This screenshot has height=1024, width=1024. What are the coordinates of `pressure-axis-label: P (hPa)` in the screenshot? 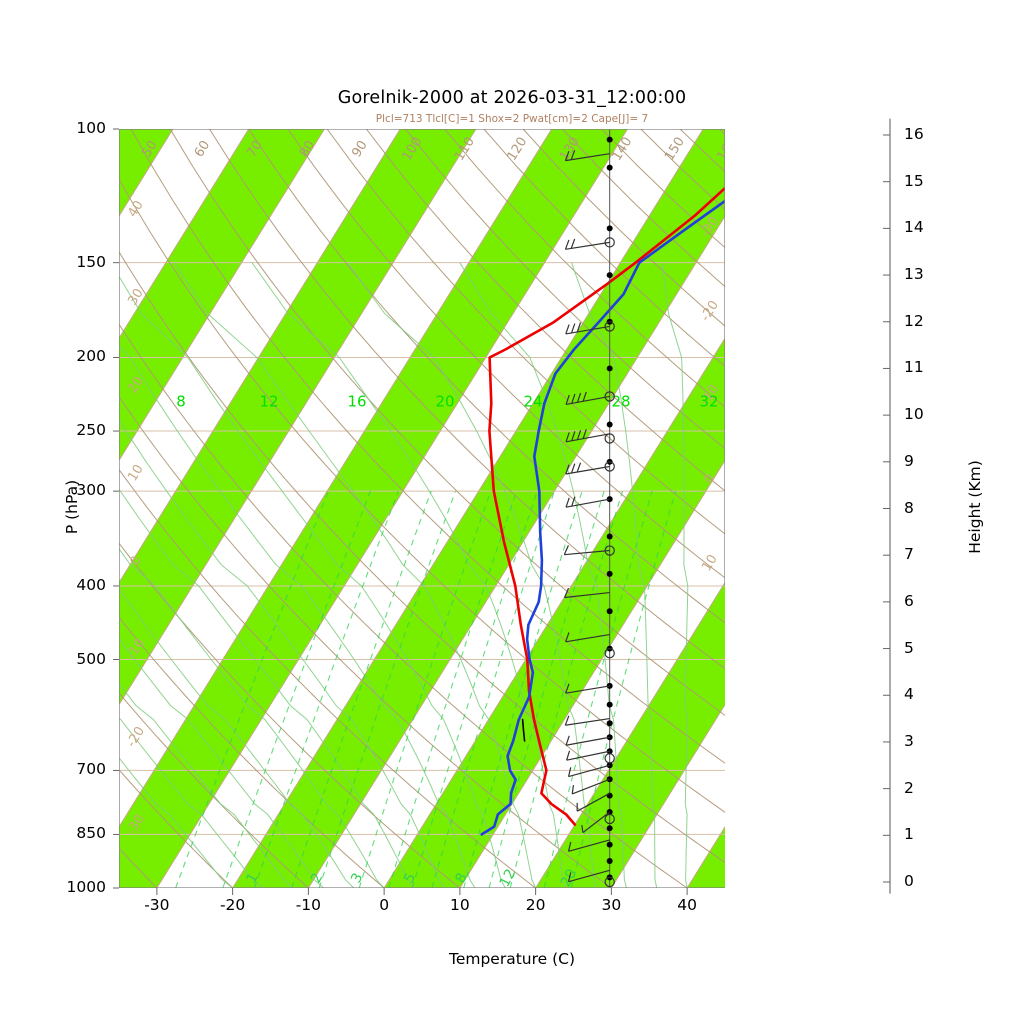 It's located at (72, 507).